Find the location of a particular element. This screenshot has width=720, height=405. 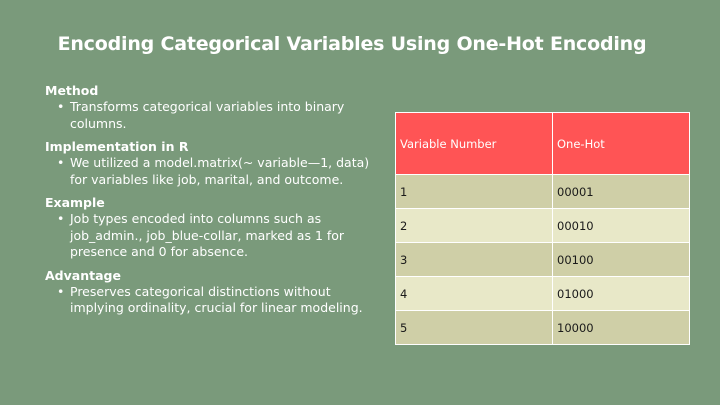

cell-variable-number: 2 is located at coordinates (474, 225).